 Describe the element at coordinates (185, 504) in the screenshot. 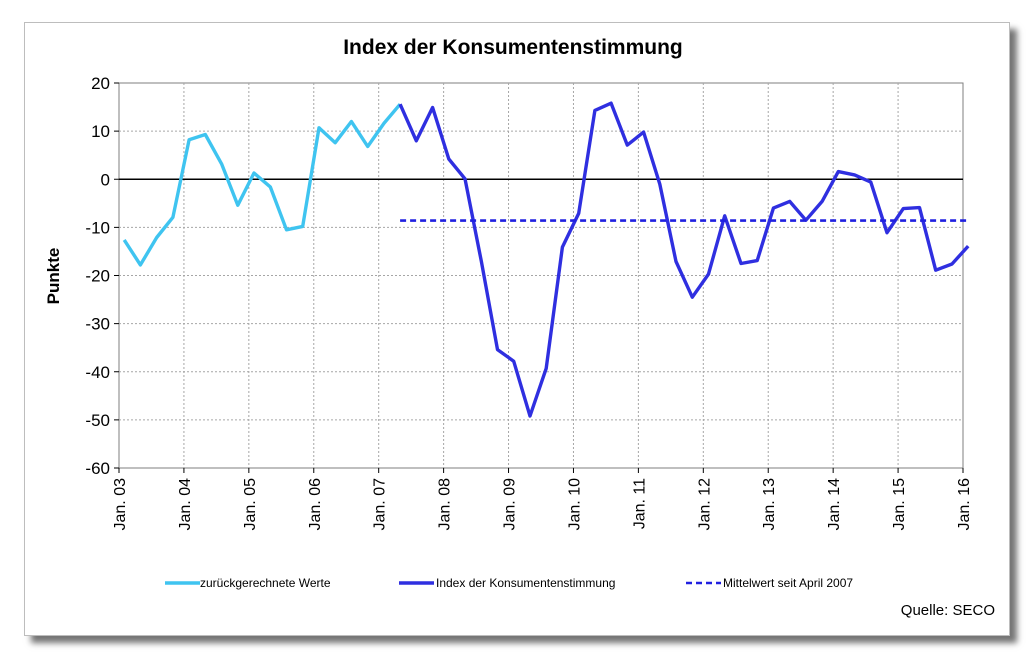

I see `x-tick-label: Jan. 04` at that location.